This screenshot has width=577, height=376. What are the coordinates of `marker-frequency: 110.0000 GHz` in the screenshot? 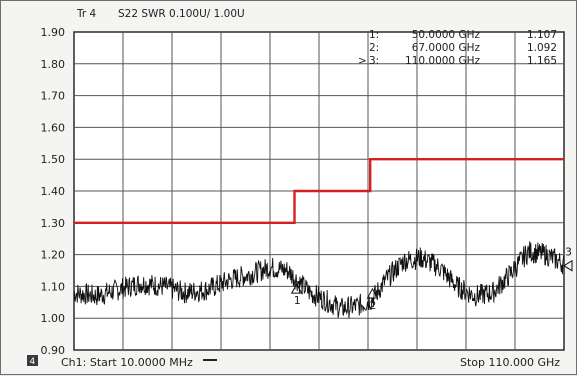 It's located at (442, 61).